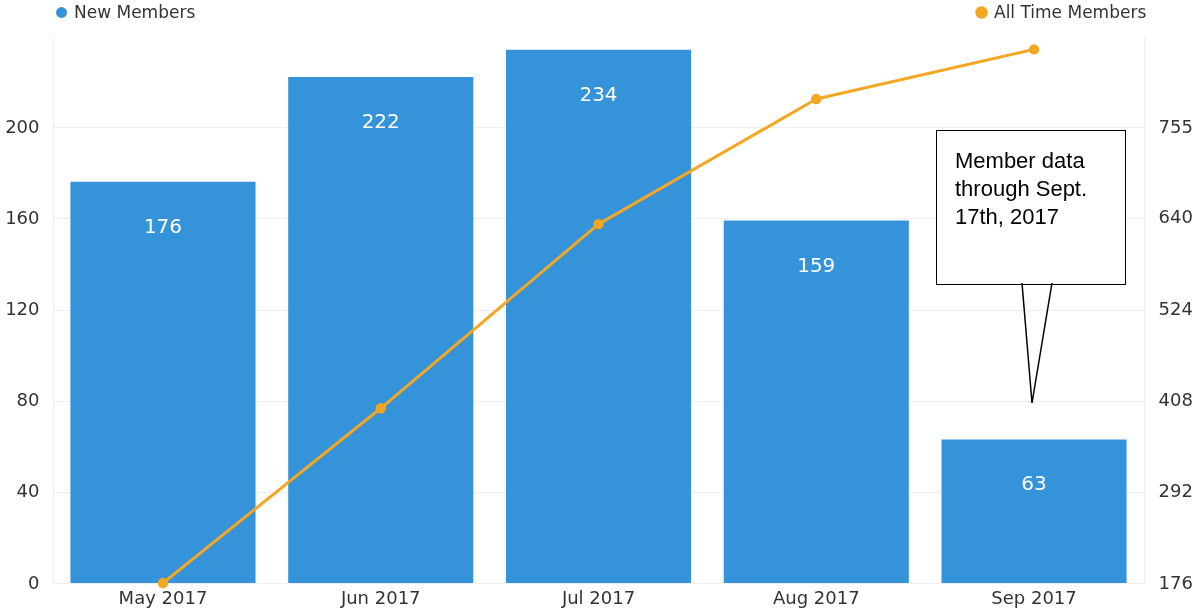 This screenshot has height=611, width=1197. Describe the element at coordinates (1034, 597) in the screenshot. I see `x-tick-label: Sep 2017` at that location.